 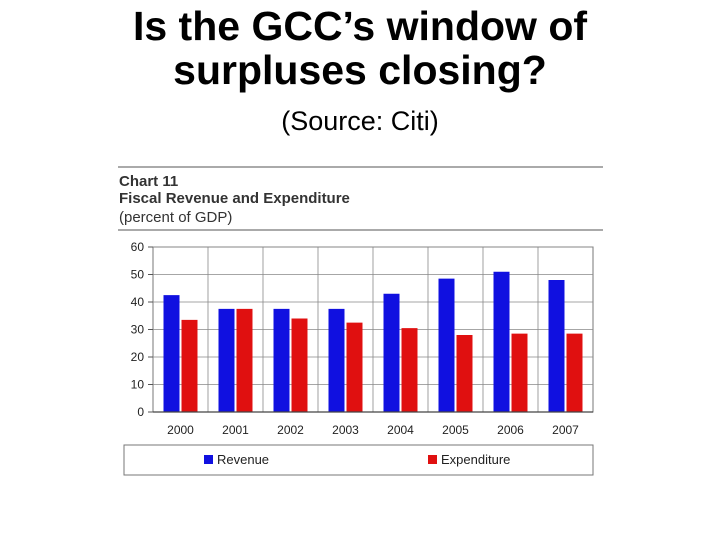 I want to click on x-tick-label: 2000, so click(x=180, y=430).